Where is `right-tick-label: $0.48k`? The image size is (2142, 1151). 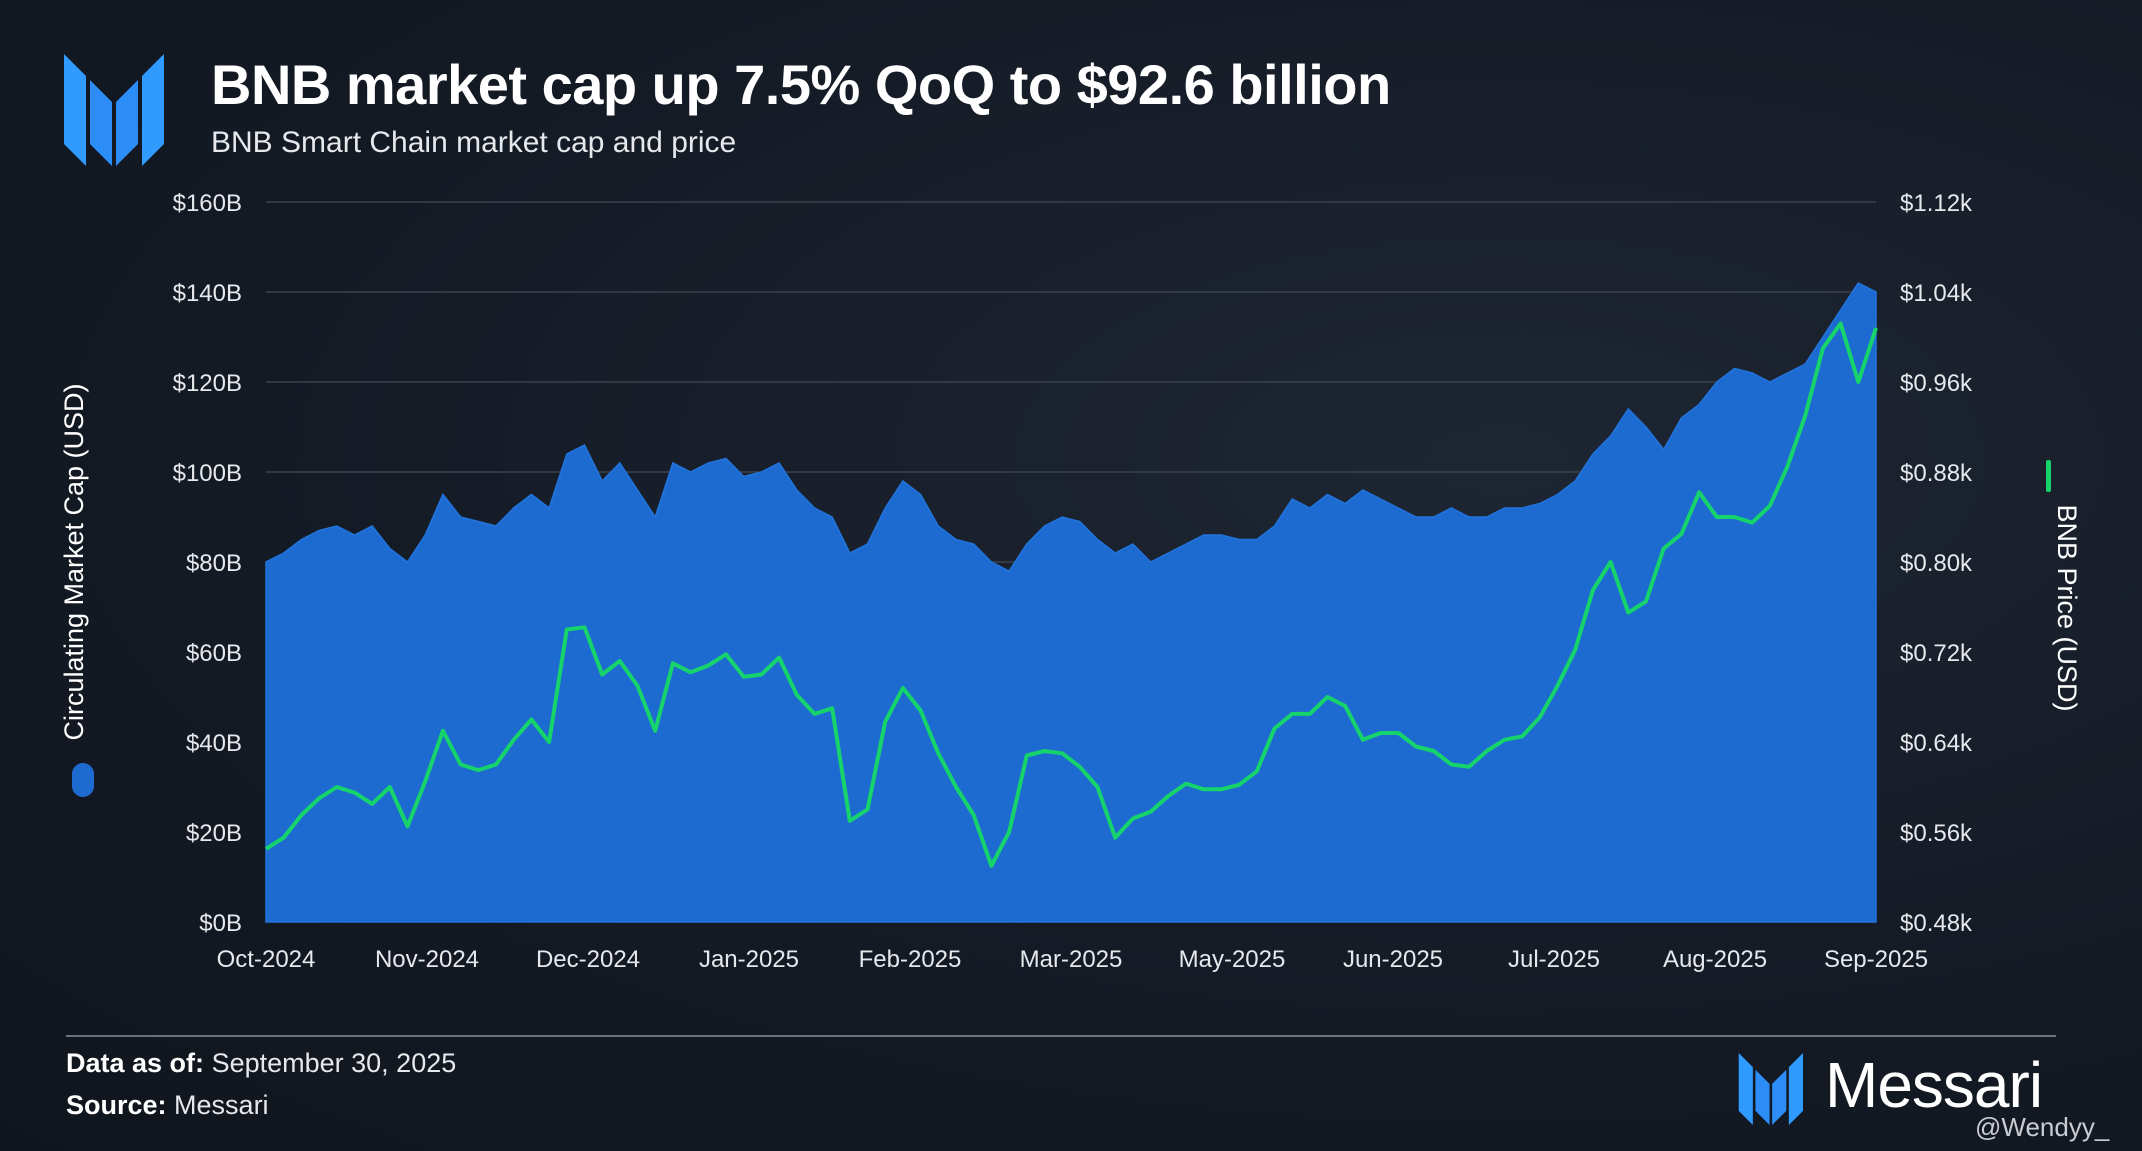
right-tick-label: $0.48k is located at coordinates (1936, 923).